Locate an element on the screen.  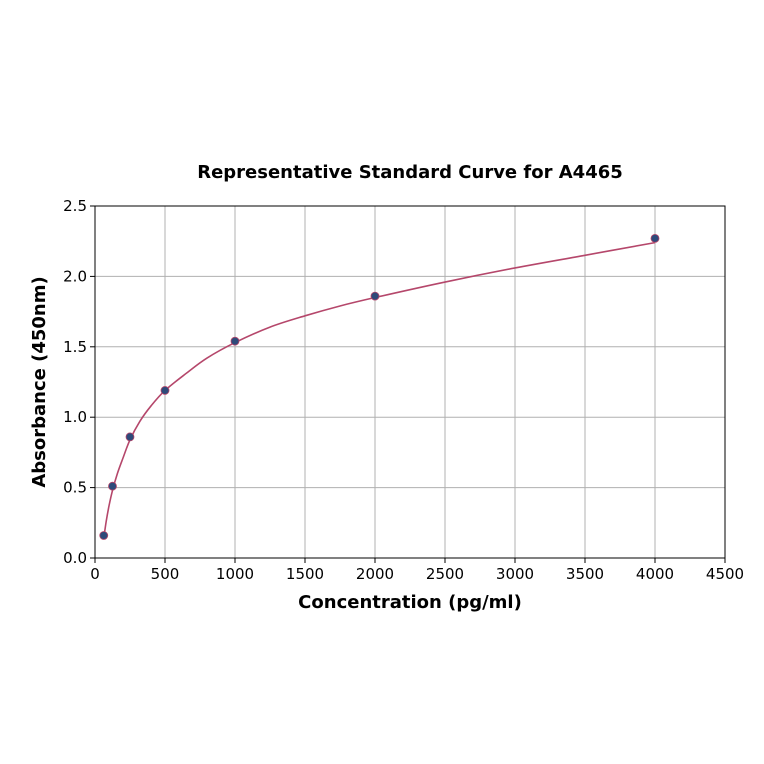
x-tick-label: 4000 is located at coordinates (655, 574).